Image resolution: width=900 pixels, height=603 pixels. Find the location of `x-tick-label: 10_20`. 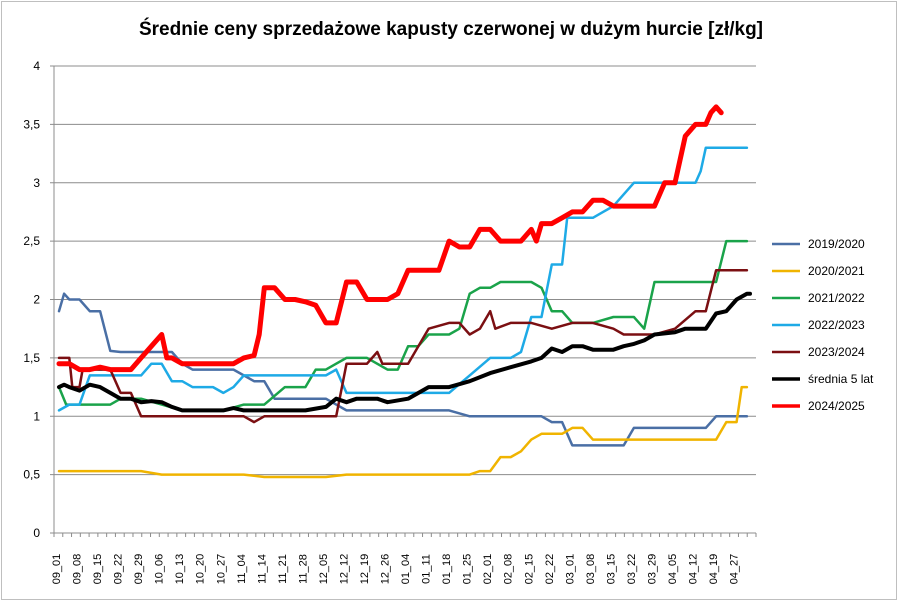

x-tick-label: 10_20 is located at coordinates (201, 569).